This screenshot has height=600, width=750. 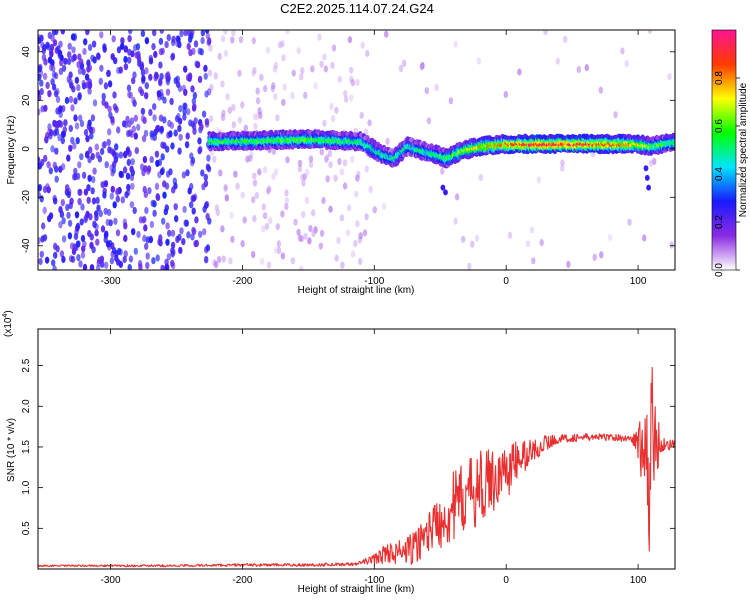 What do you see at coordinates (26, 365) in the screenshot?
I see `y-tick-label: 2.5` at bounding box center [26, 365].